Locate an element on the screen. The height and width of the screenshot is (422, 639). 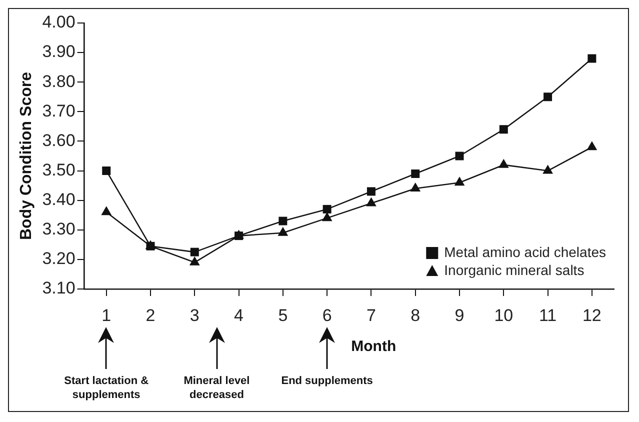
x-tick-label: 12 is located at coordinates (592, 315).